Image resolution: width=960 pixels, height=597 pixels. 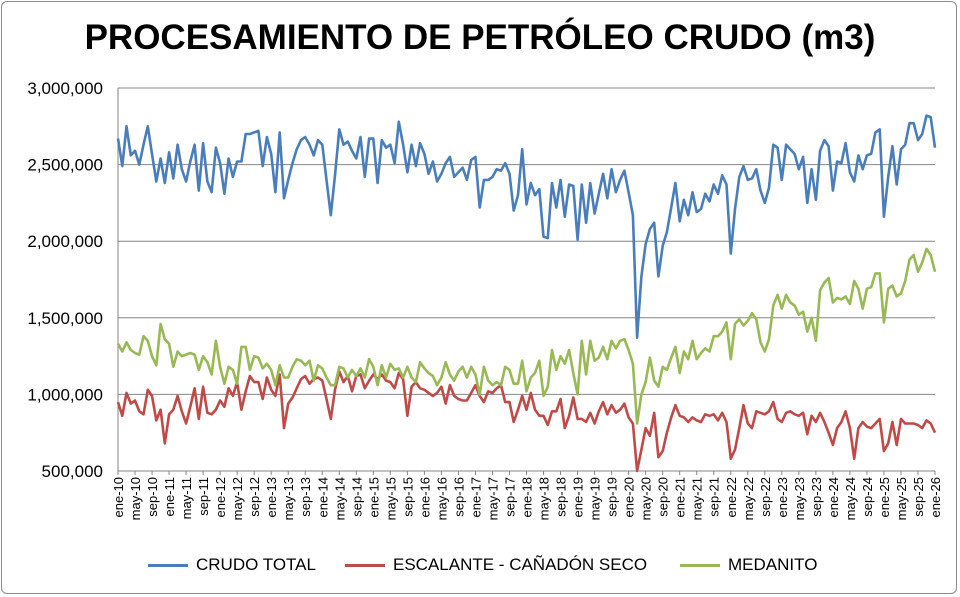 I want to click on y-tick-label: 2,000,000, so click(x=65, y=241).